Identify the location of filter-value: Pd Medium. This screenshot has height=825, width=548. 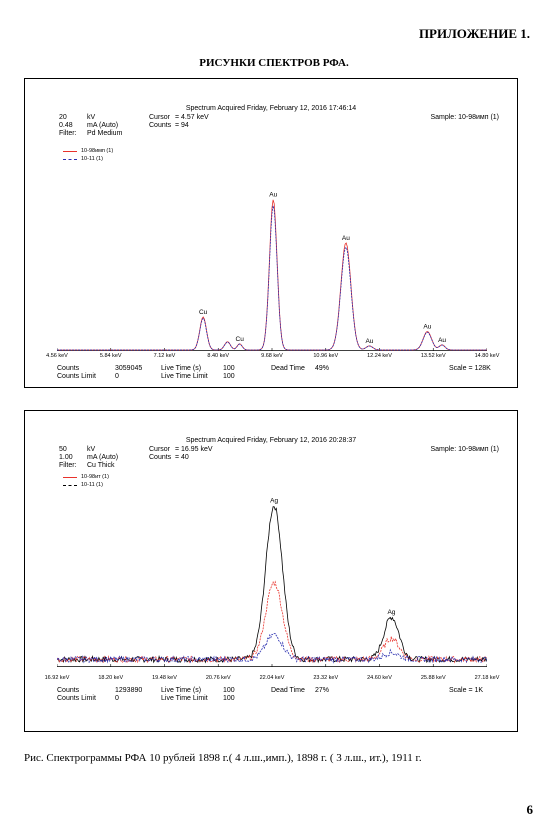
(105, 133).